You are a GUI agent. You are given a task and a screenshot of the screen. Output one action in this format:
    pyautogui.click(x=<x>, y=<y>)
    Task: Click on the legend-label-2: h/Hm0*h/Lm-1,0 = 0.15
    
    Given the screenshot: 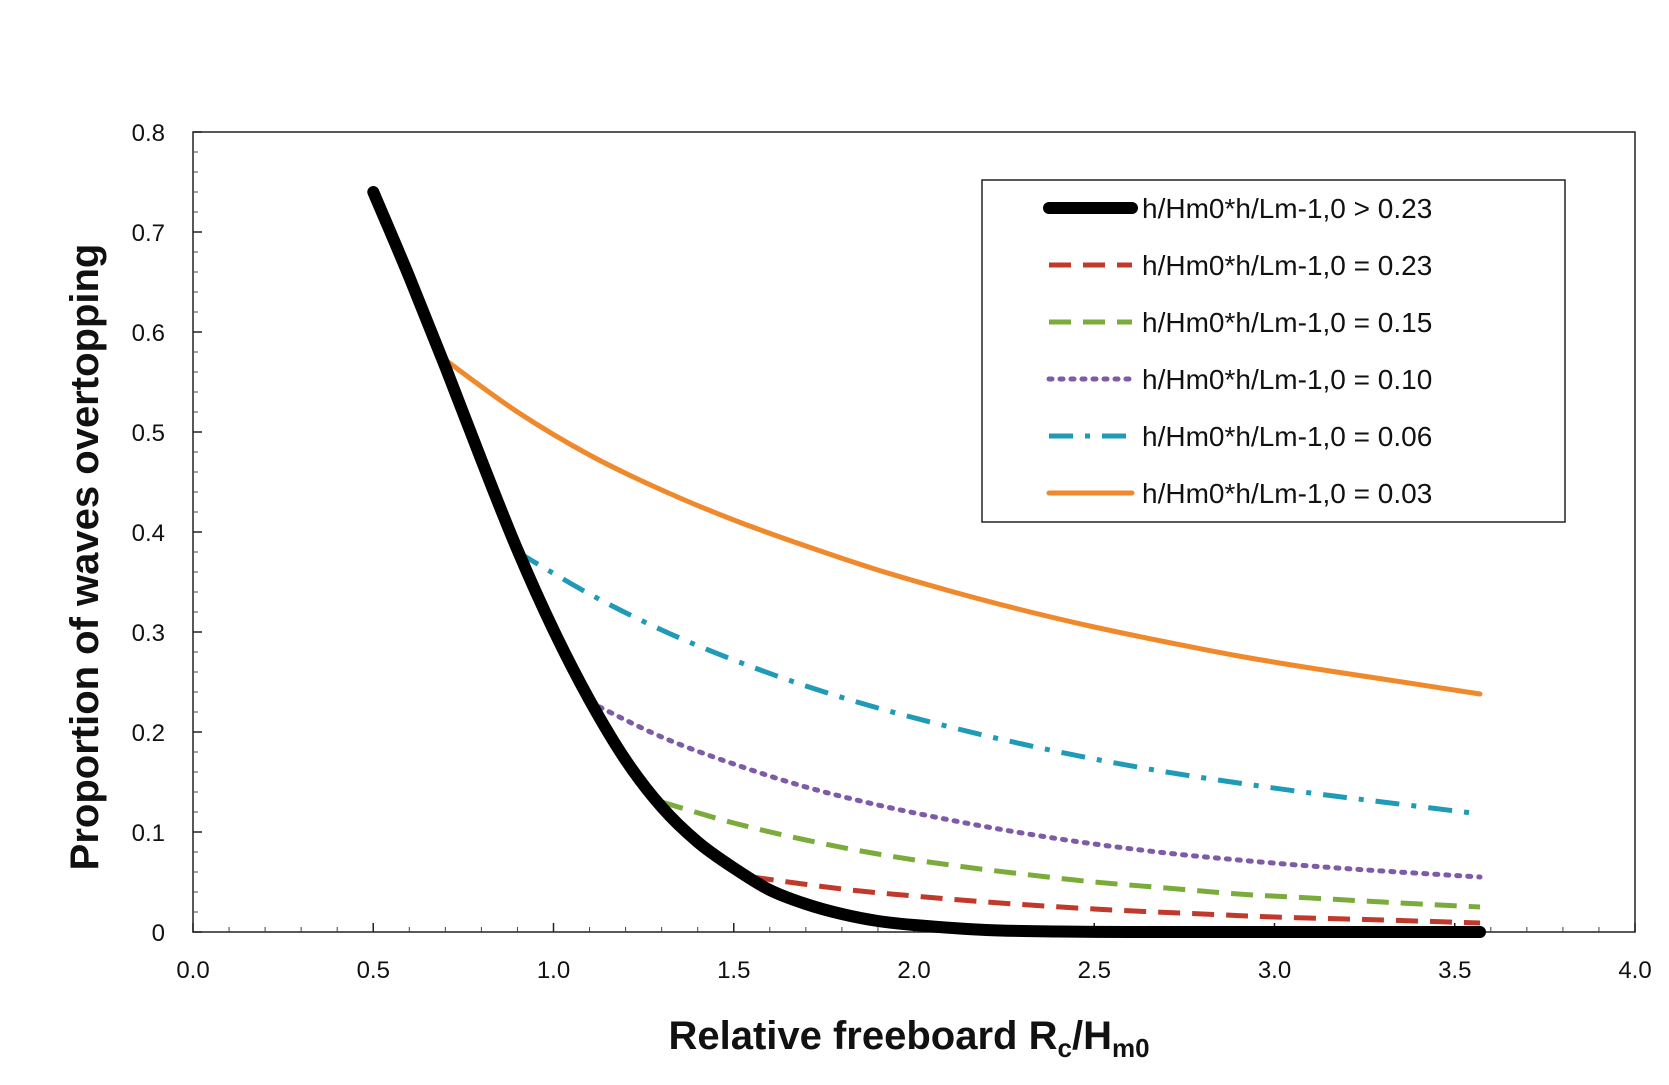 What is the action you would take?
    pyautogui.click(x=1287, y=322)
    